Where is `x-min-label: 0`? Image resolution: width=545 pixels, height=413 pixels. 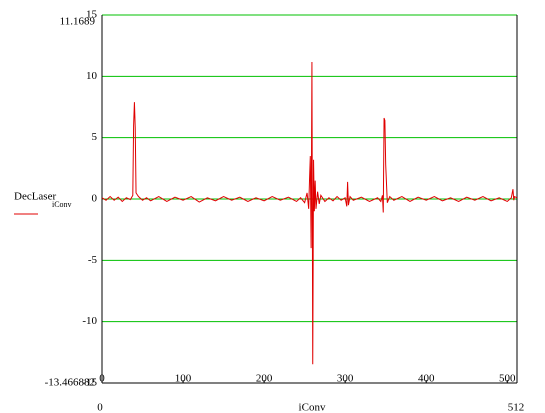
x-min-label: 0 is located at coordinates (100, 407).